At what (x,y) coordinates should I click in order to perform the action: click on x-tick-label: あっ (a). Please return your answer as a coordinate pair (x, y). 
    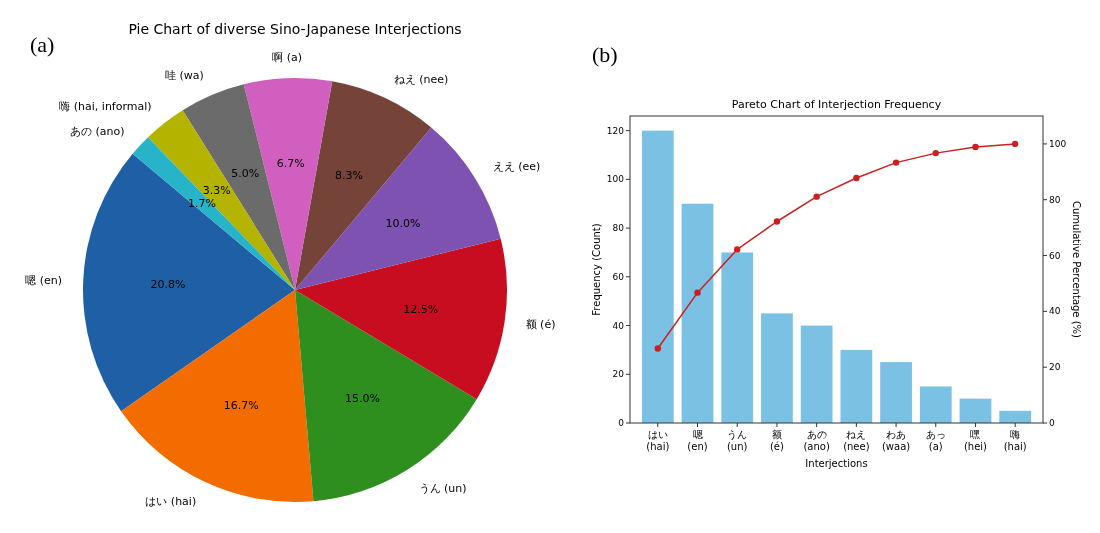
    Looking at the image, I should click on (935, 440).